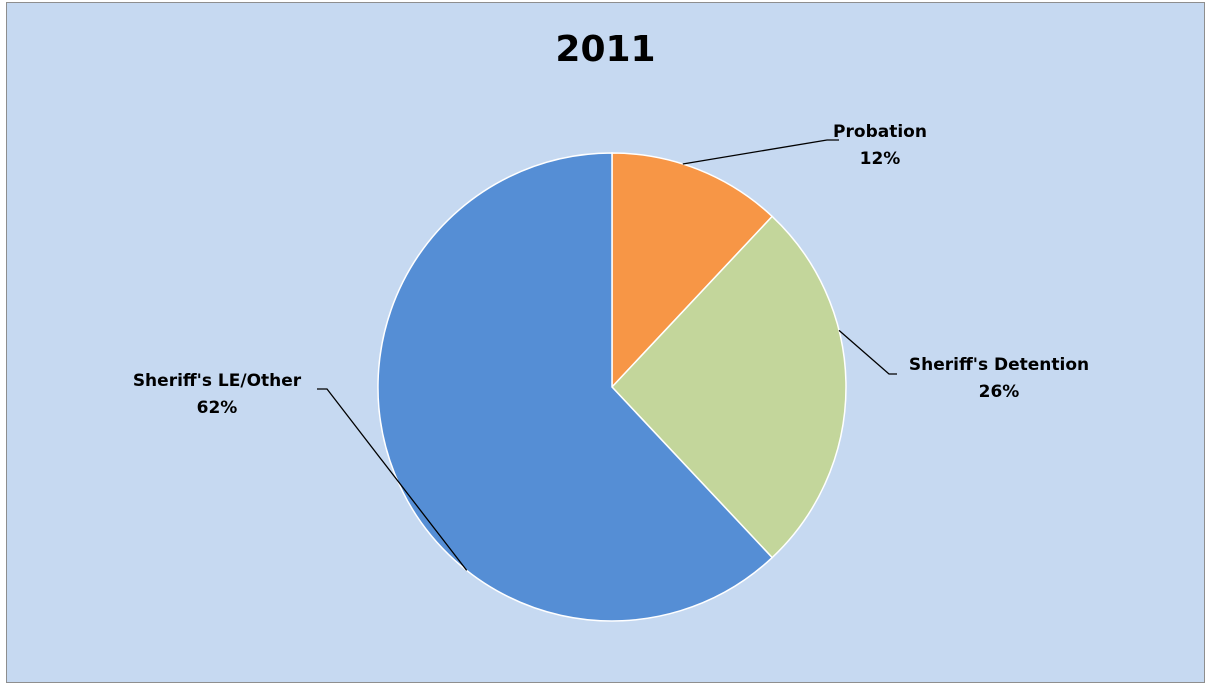 This screenshot has width=1212, height=685. Describe the element at coordinates (692, 270) in the screenshot. I see `pie-slice-probation` at that location.